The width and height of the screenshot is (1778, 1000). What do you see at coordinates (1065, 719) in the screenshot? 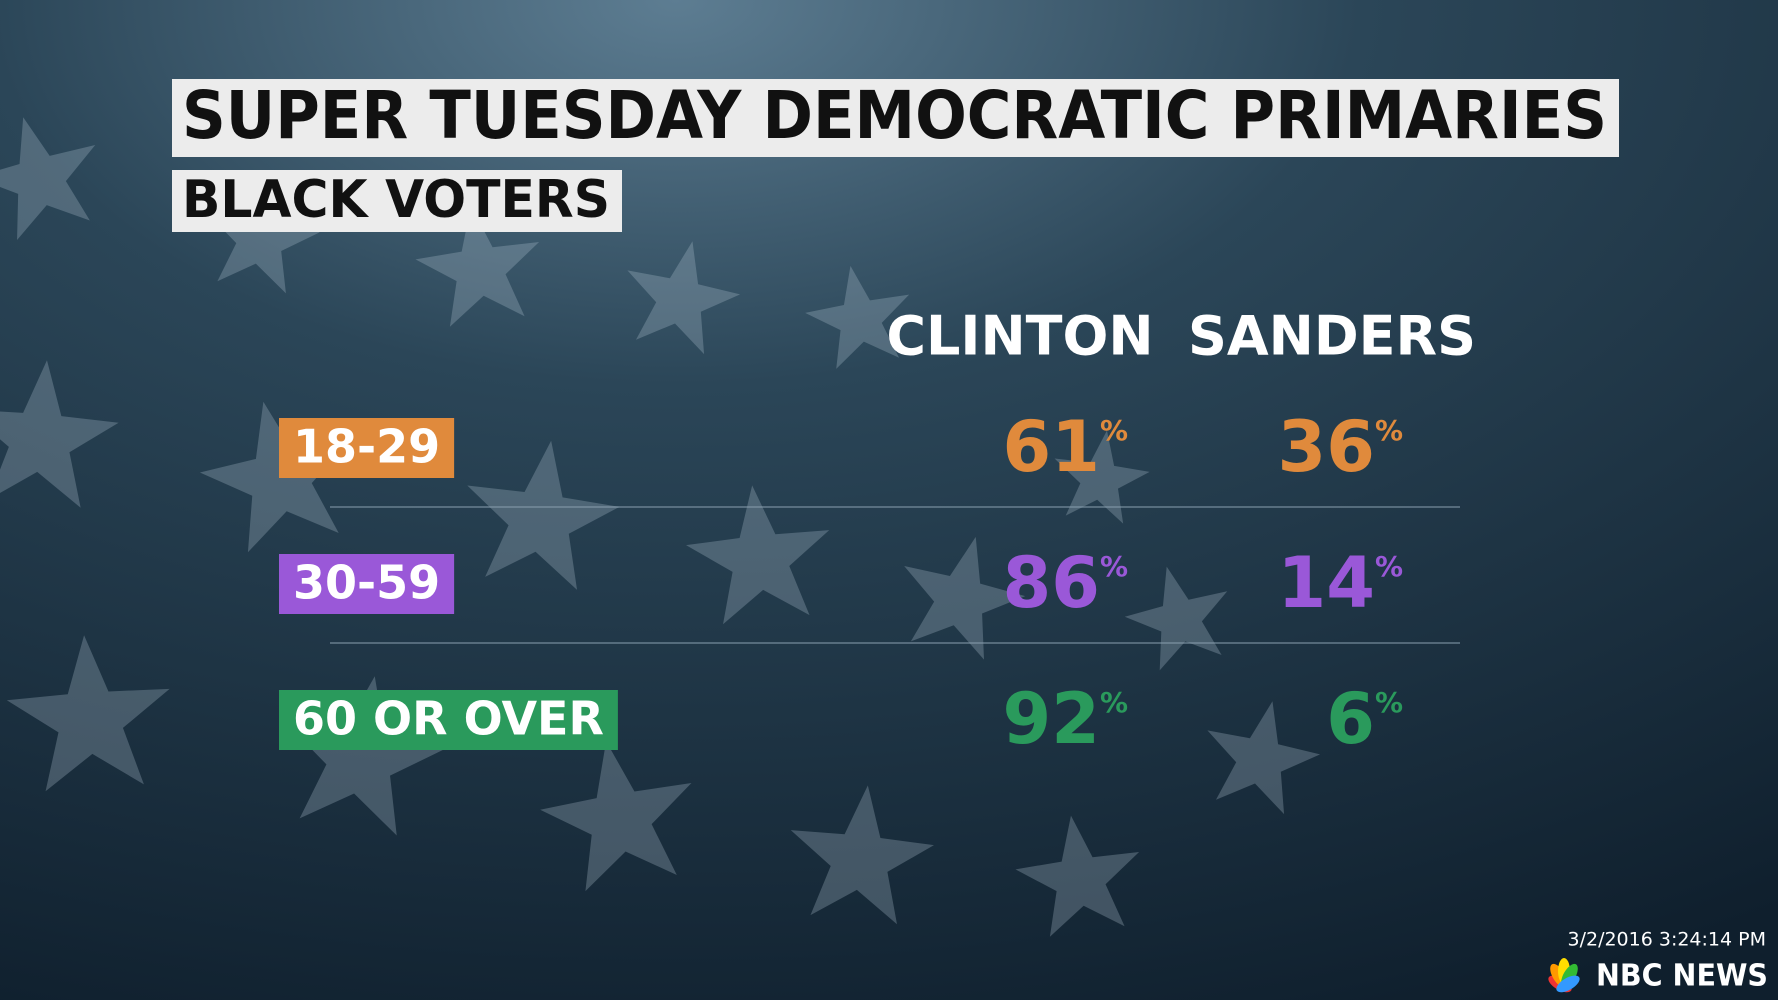
I see `cell-value: 92%` at bounding box center [1065, 719].